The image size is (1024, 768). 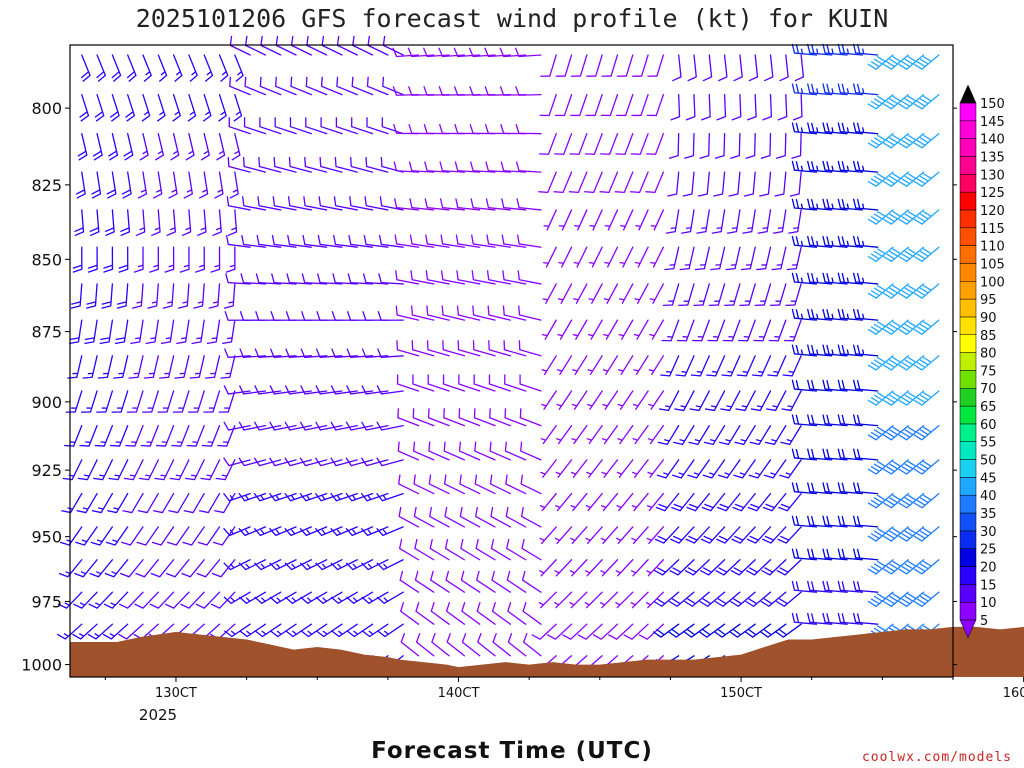 What do you see at coordinates (988, 443) in the screenshot?
I see `colorbar-label: 55` at bounding box center [988, 443].